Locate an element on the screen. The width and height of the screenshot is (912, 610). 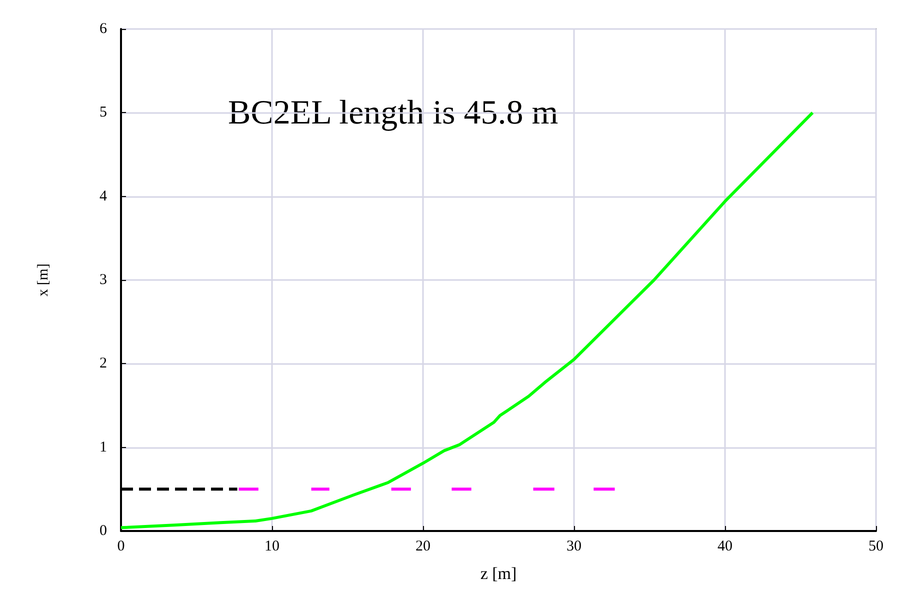
y-tick-label: 0 is located at coordinates (103, 531).